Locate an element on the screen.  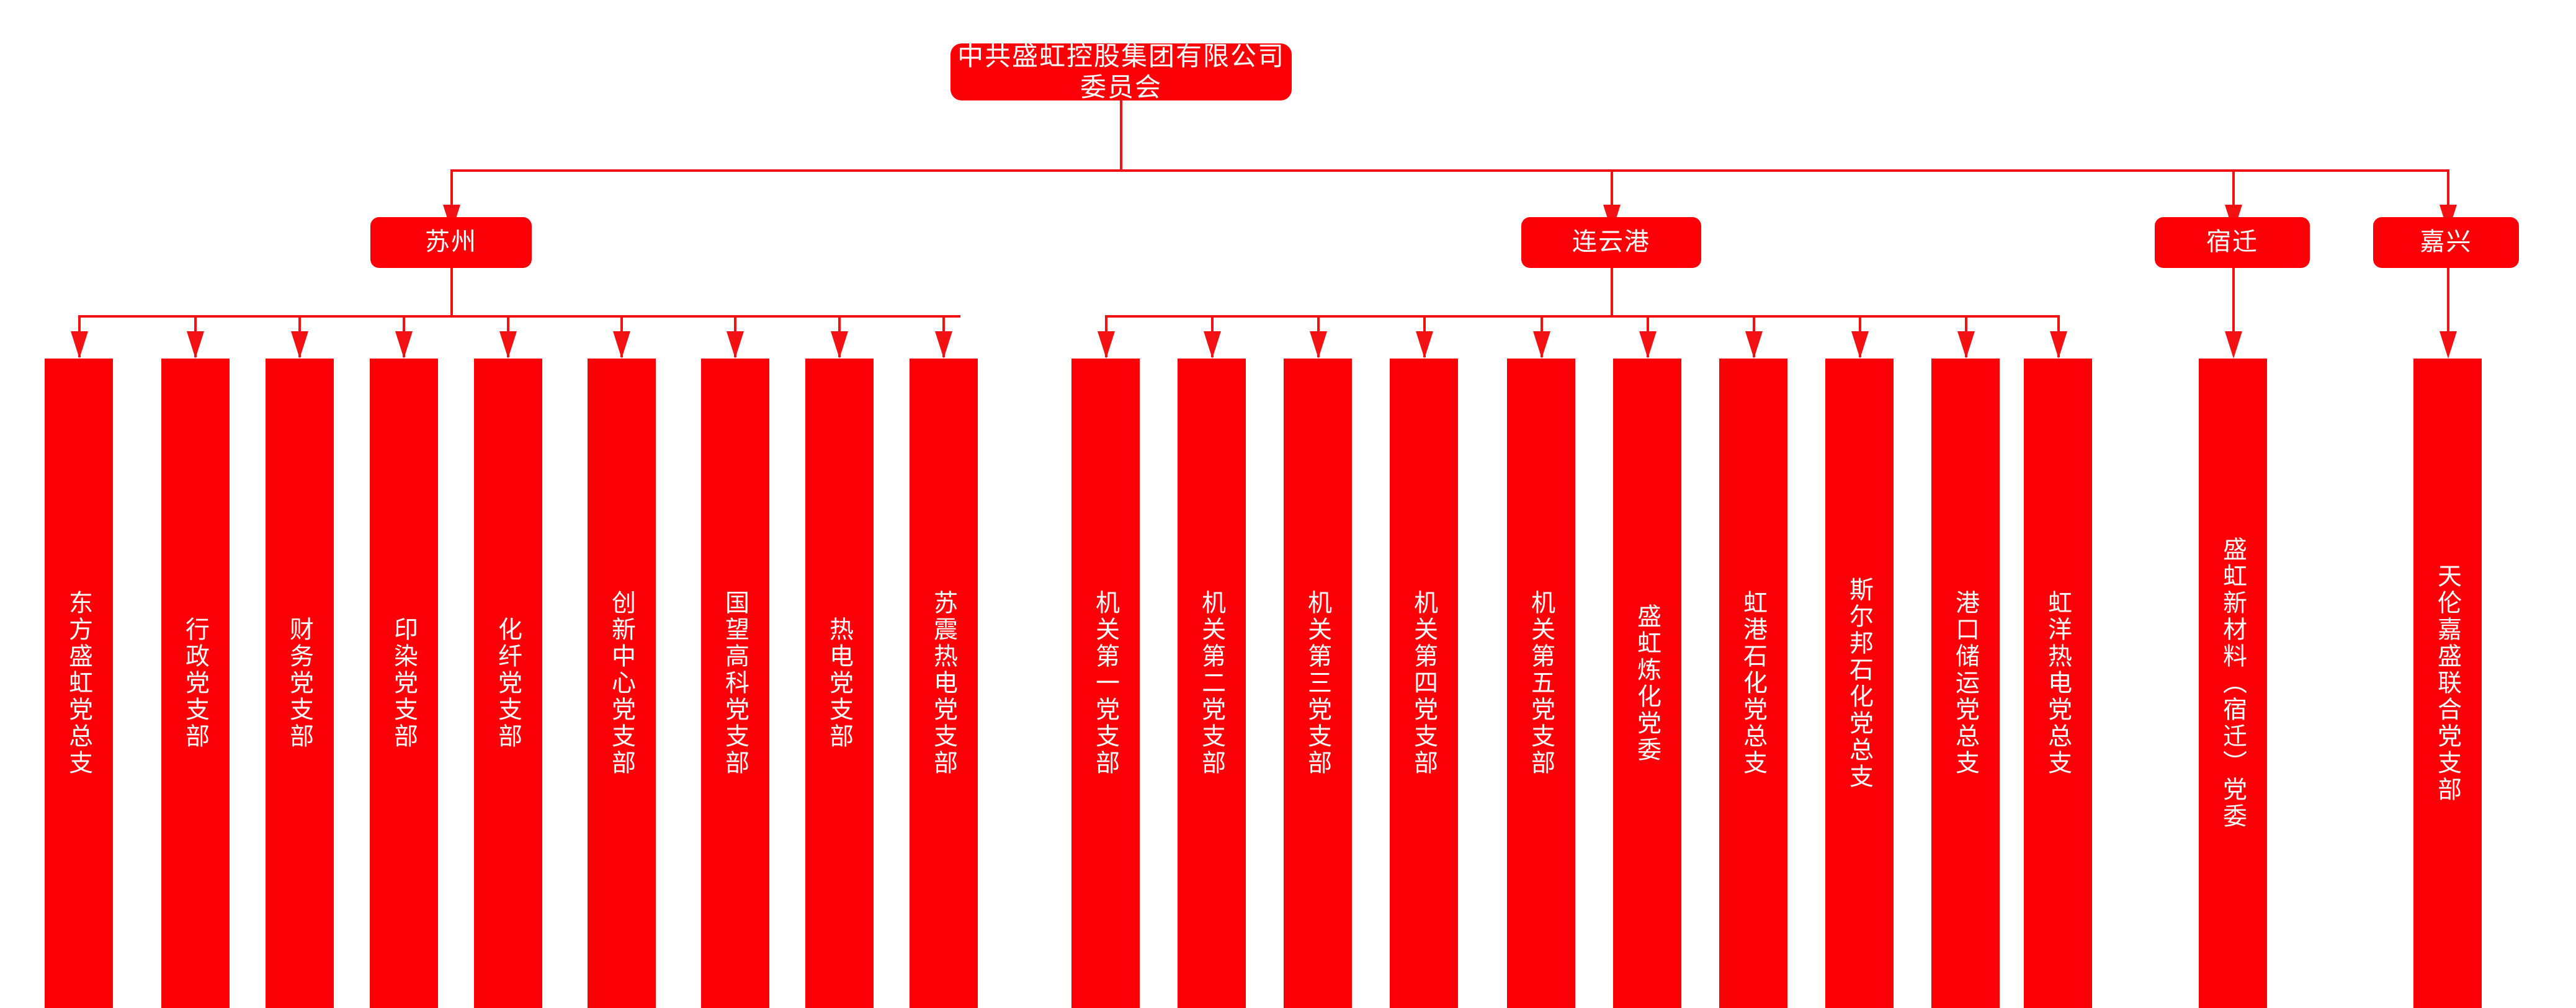
region-node-jiaxing-label: 嘉兴 is located at coordinates (2446, 242).